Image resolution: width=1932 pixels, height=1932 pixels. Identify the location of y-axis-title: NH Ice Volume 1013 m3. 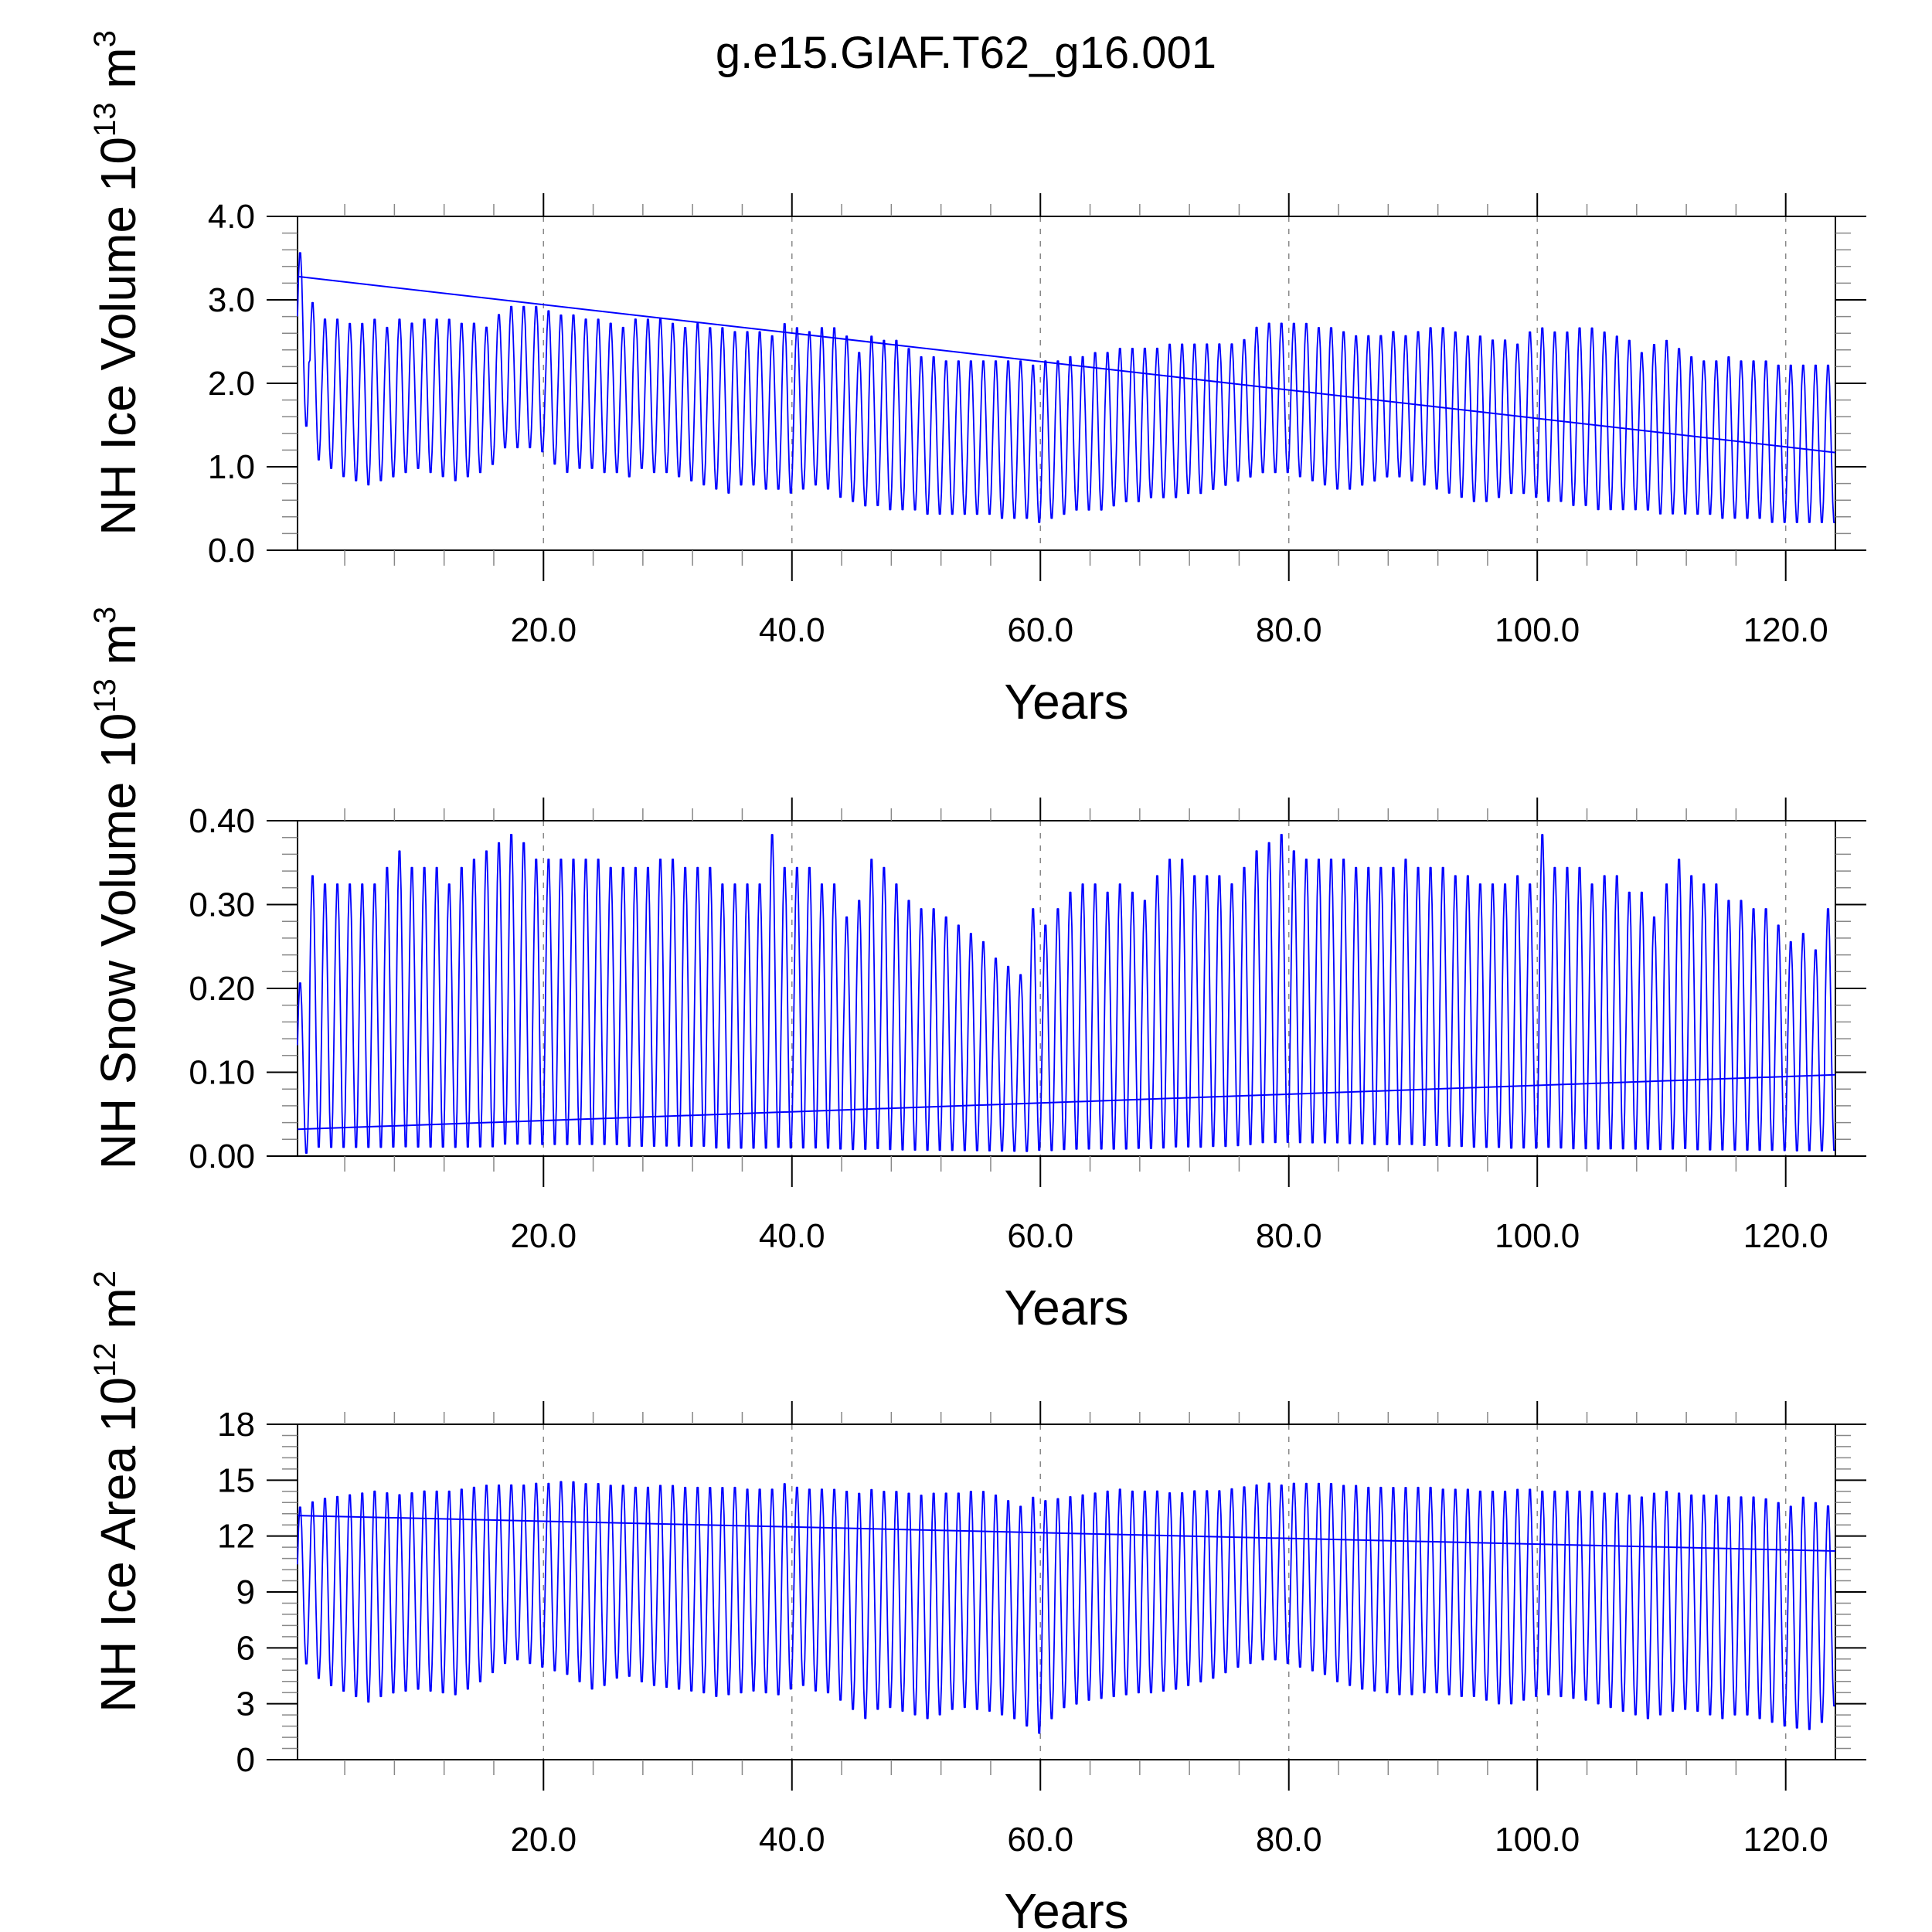
(117, 283).